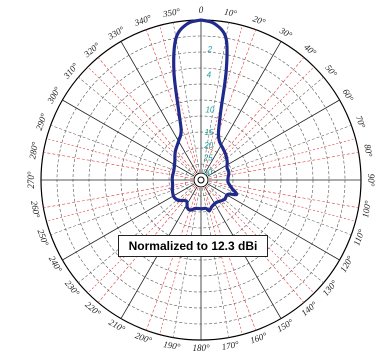 This screenshot has height=356, width=381. I want to click on normalization-annotation: Normalized to 12.3 dBi, so click(193, 246).